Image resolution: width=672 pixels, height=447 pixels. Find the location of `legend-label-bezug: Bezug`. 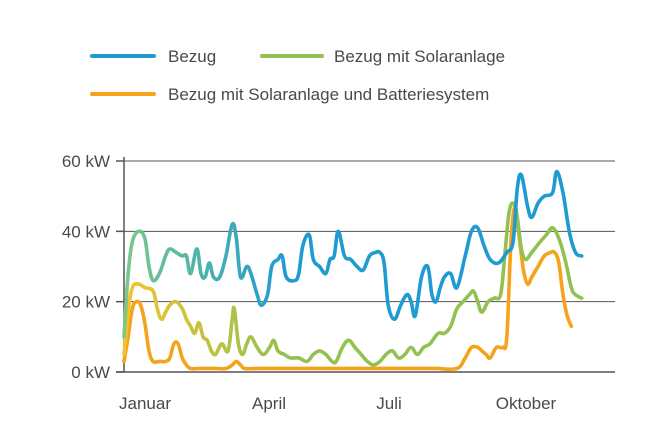

legend-label-bezug: Bezug is located at coordinates (192, 56).